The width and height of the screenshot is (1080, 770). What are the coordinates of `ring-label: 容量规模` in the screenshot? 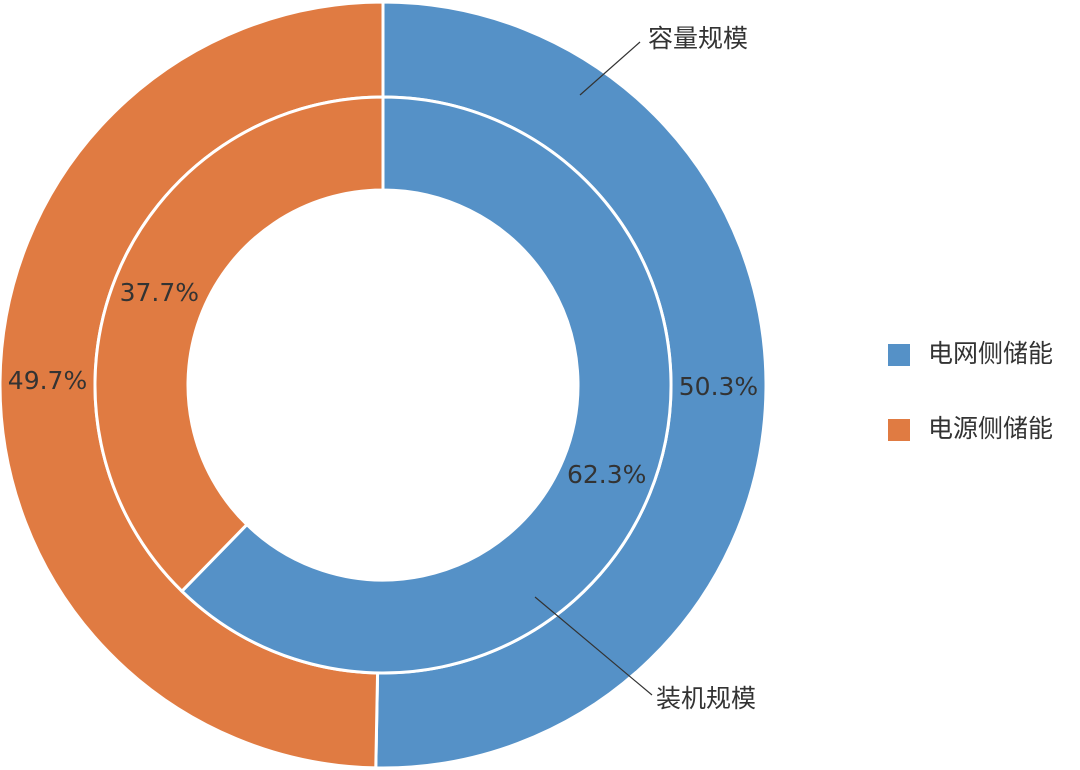 It's located at (698, 38).